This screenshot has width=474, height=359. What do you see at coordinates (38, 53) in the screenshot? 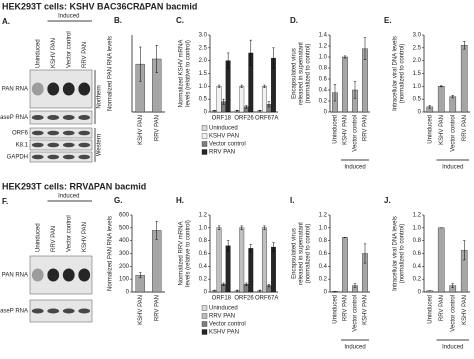
I see `lane-label: Uninduced` at bounding box center [38, 53].